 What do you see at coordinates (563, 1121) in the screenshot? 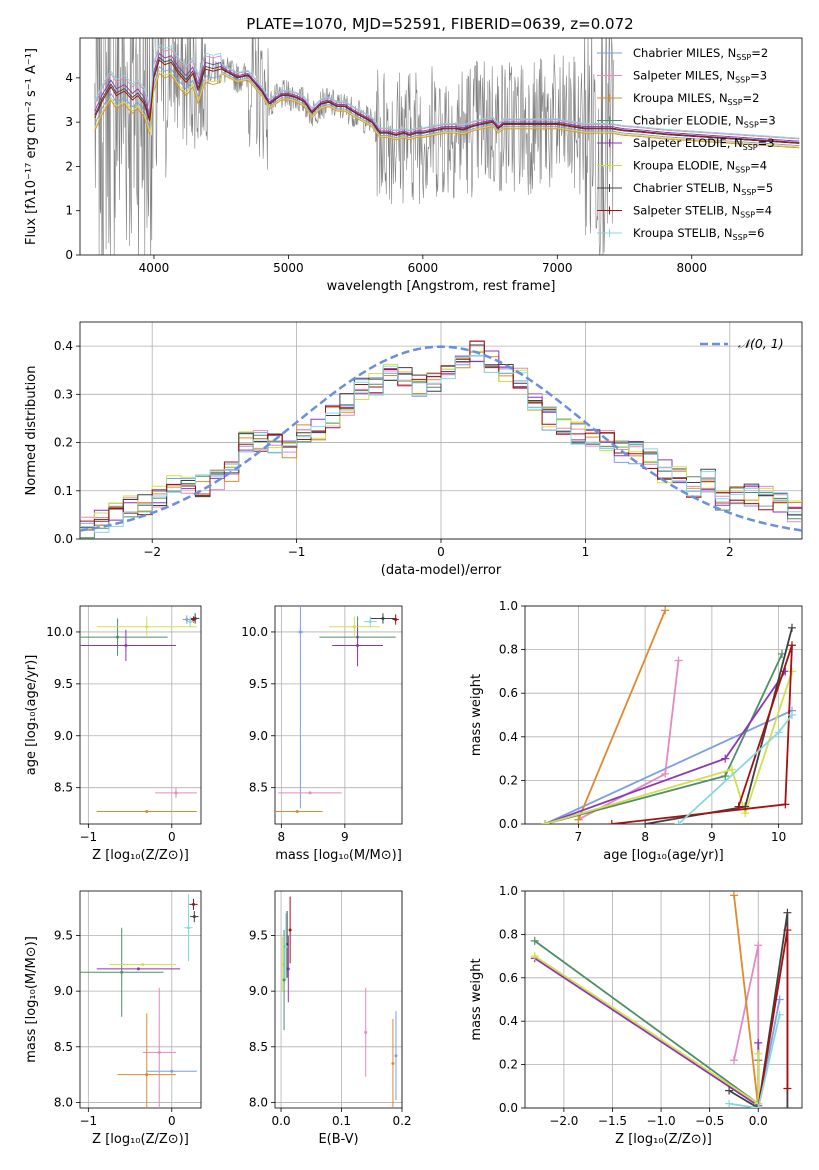
I see `x-tick-label: −2.0` at bounding box center [563, 1121].